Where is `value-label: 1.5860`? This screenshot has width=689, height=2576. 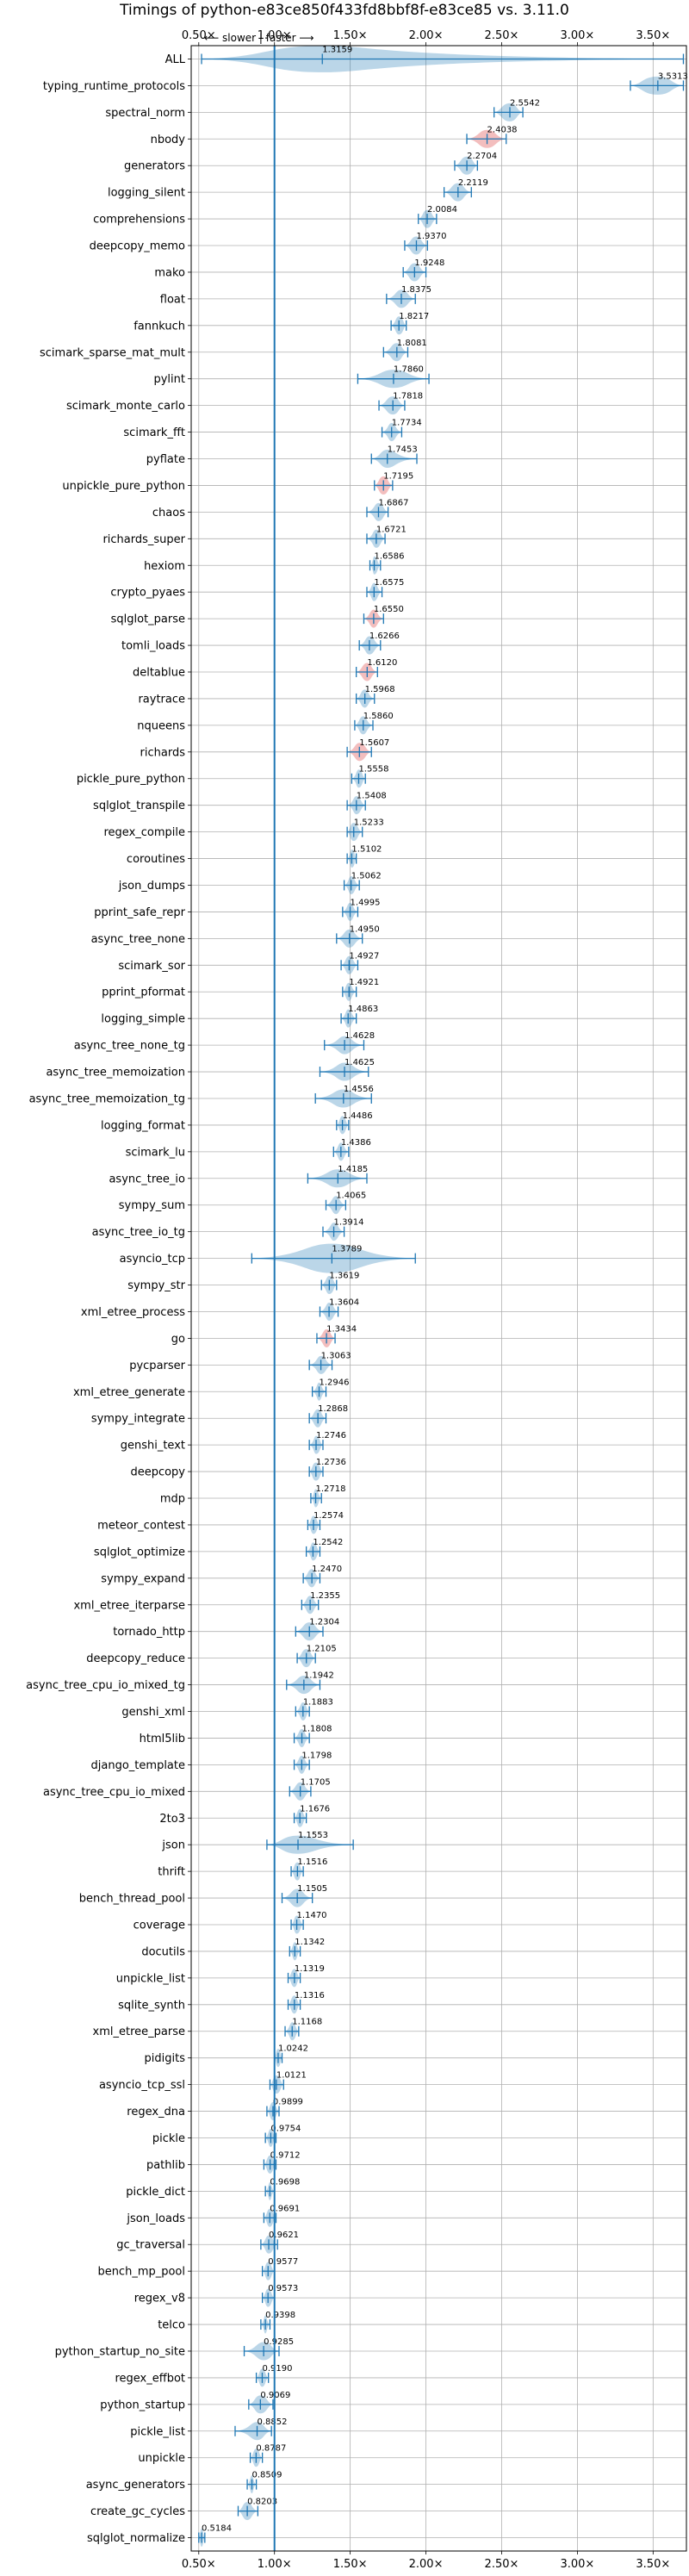
value-label: 1.5860 is located at coordinates (378, 717).